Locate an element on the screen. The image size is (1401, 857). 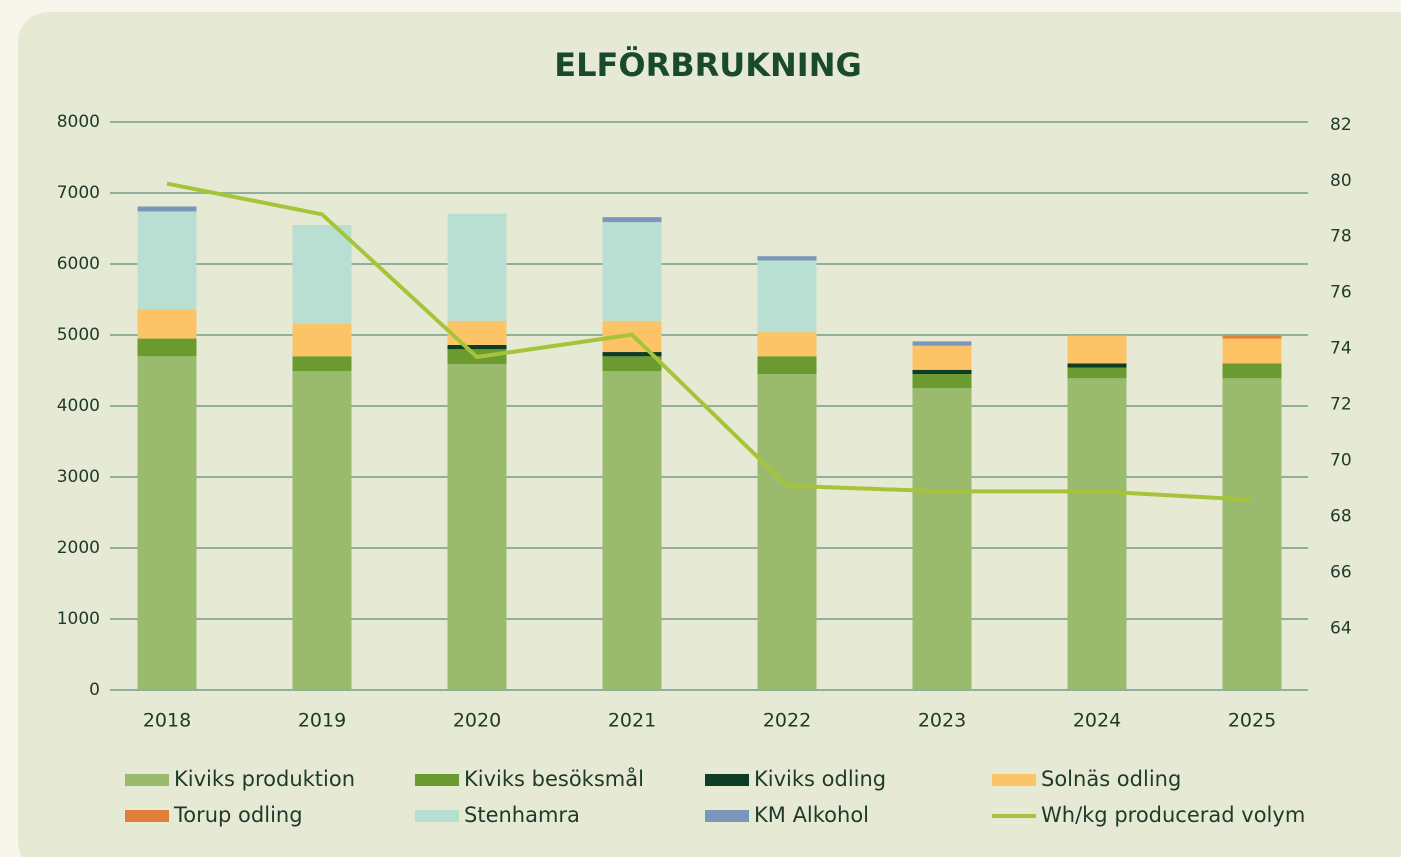
legend-label: Solnäs odling is located at coordinates (1111, 779).